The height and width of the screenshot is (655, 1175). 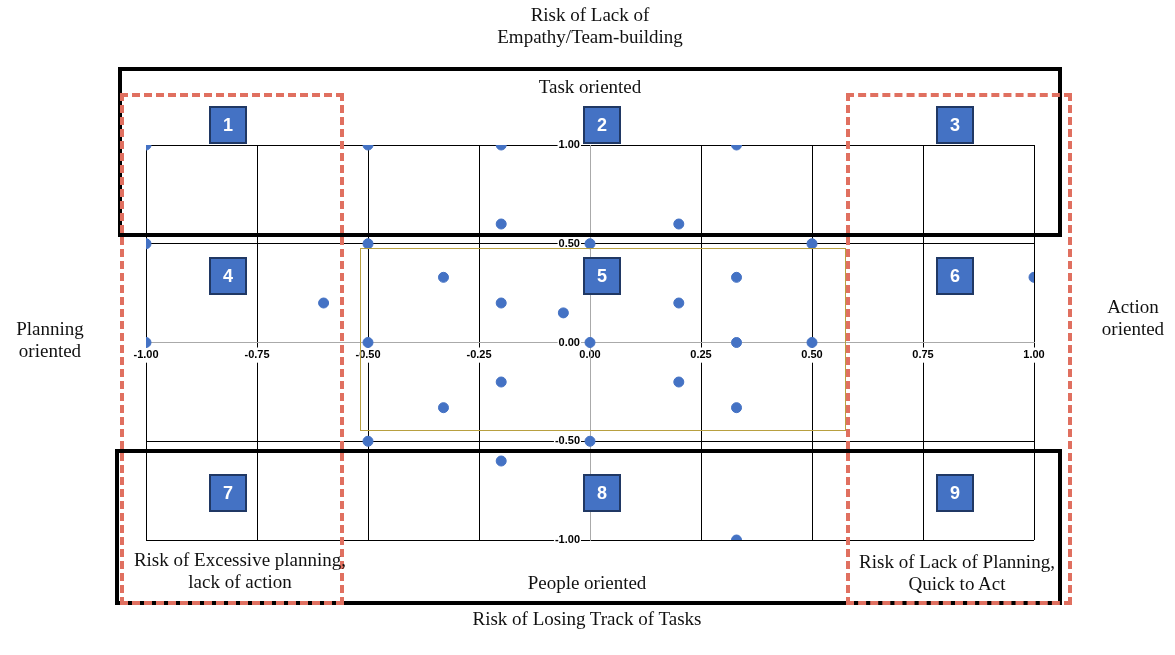 What do you see at coordinates (479, 354) in the screenshot?
I see `x-tick-label: -0.25` at bounding box center [479, 354].